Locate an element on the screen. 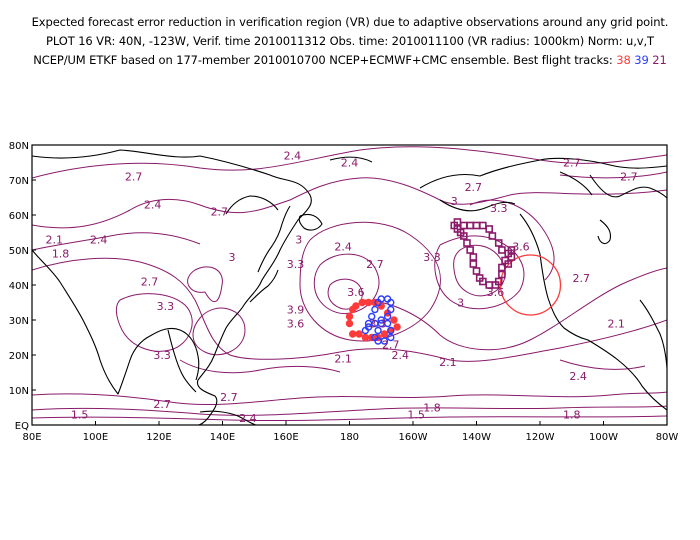 This screenshot has height=540, width=700. lon-label: 120W is located at coordinates (540, 437).